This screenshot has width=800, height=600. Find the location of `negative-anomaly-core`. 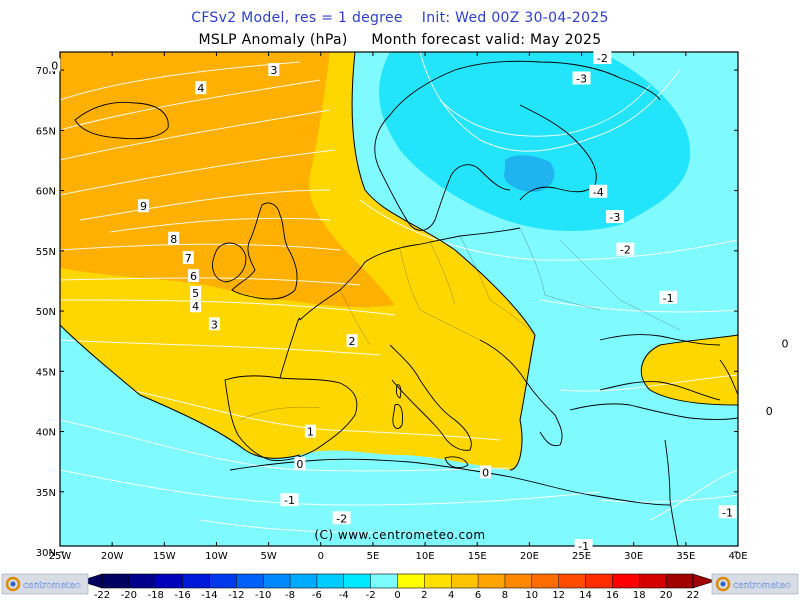

negative-anomaly-core is located at coordinates (535, 142).